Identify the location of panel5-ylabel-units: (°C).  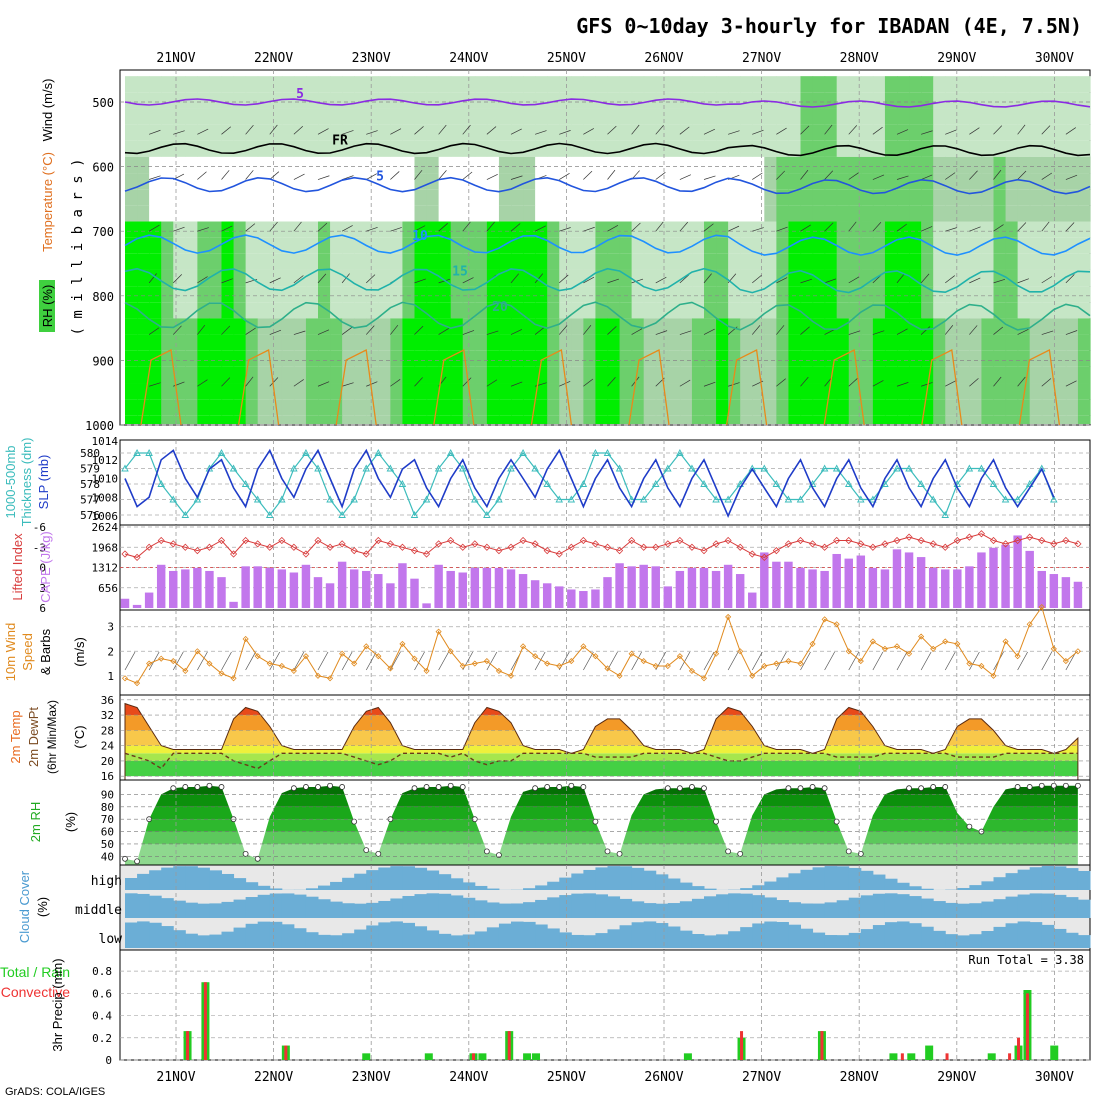
(79, 736).